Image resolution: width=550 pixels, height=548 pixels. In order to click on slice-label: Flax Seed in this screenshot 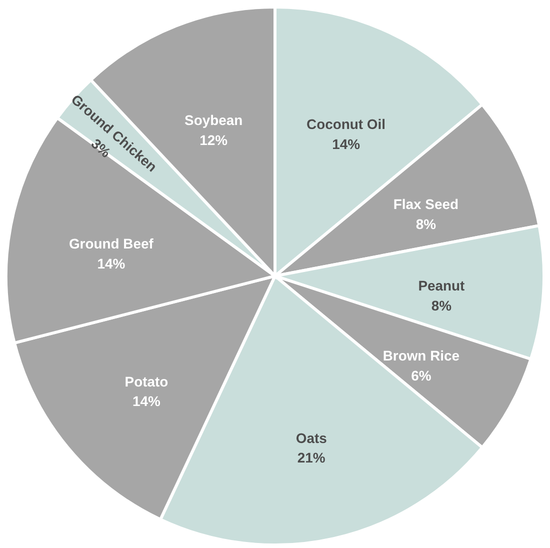, I will do `click(425, 204)`.